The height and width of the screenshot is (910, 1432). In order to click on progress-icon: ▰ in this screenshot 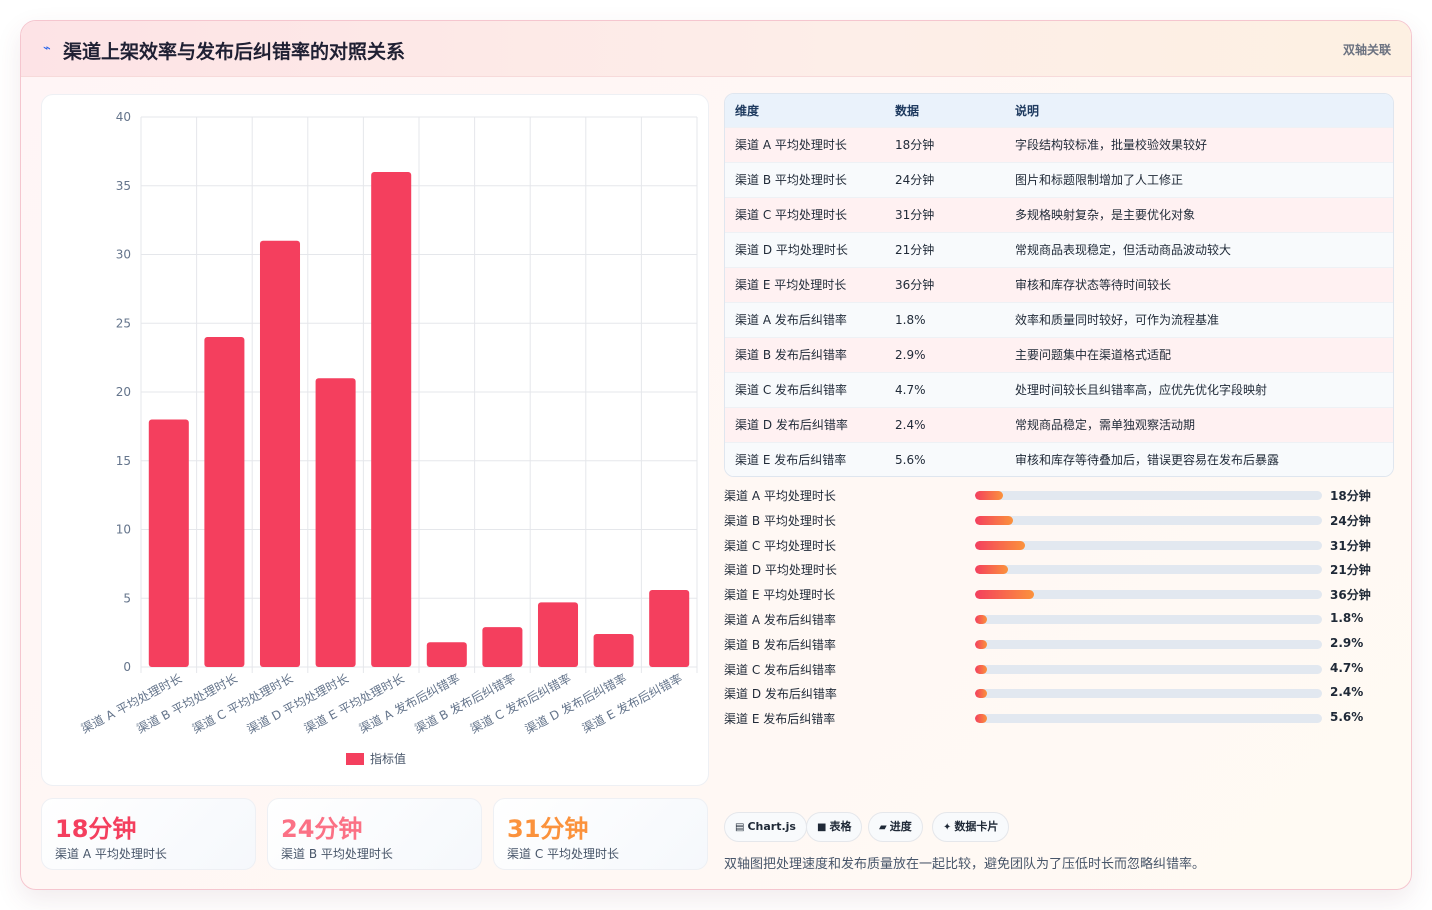, I will do `click(883, 827)`.